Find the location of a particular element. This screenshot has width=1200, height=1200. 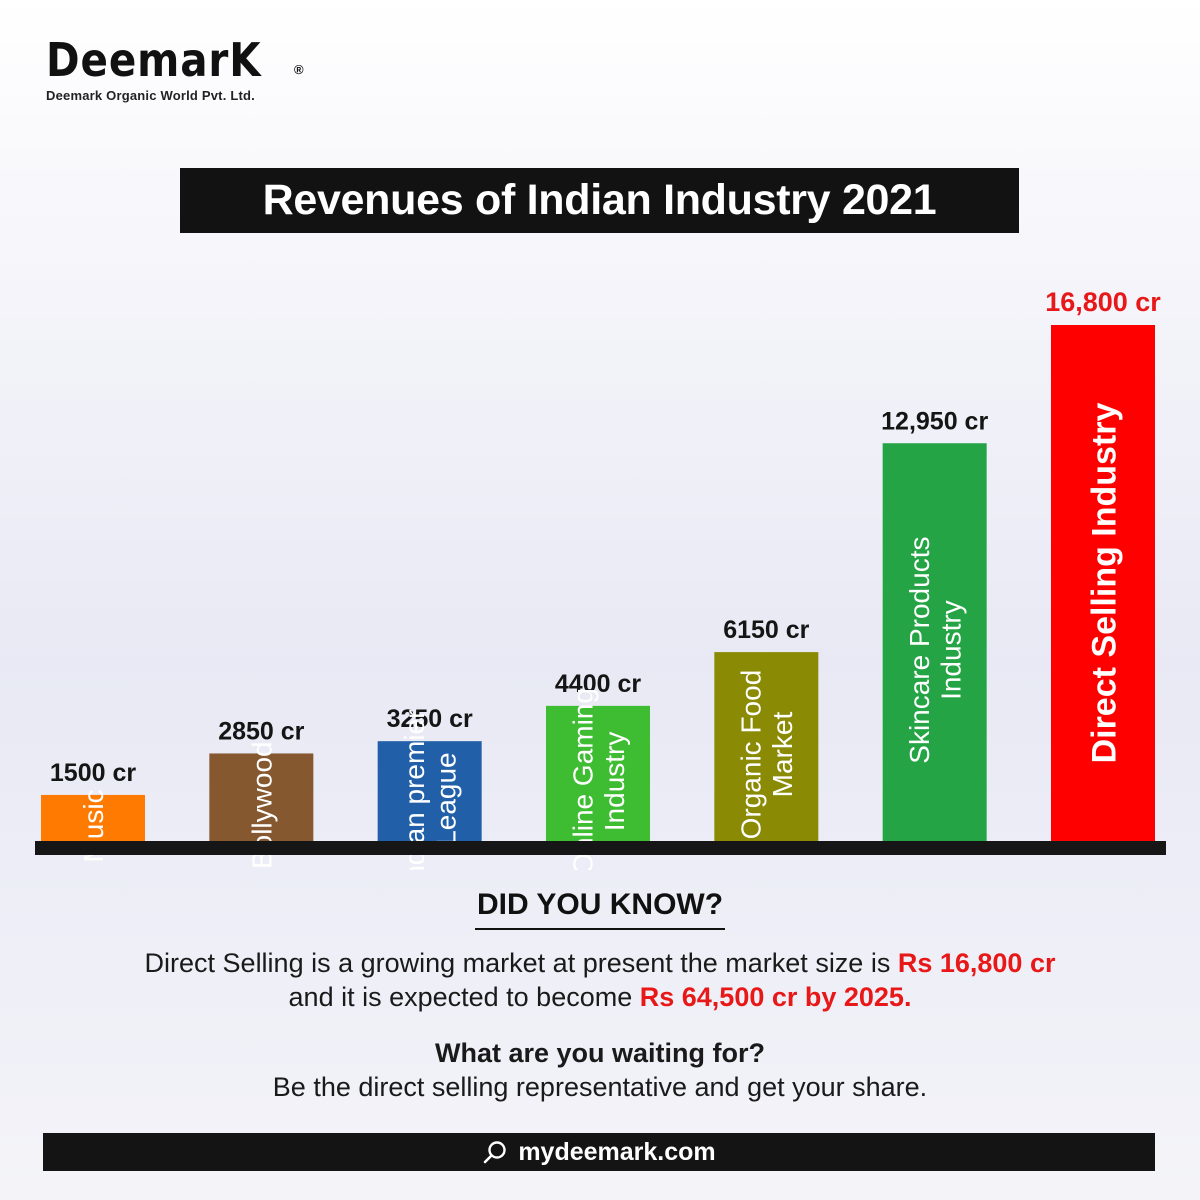

registered-mark: ® is located at coordinates (299, 69).